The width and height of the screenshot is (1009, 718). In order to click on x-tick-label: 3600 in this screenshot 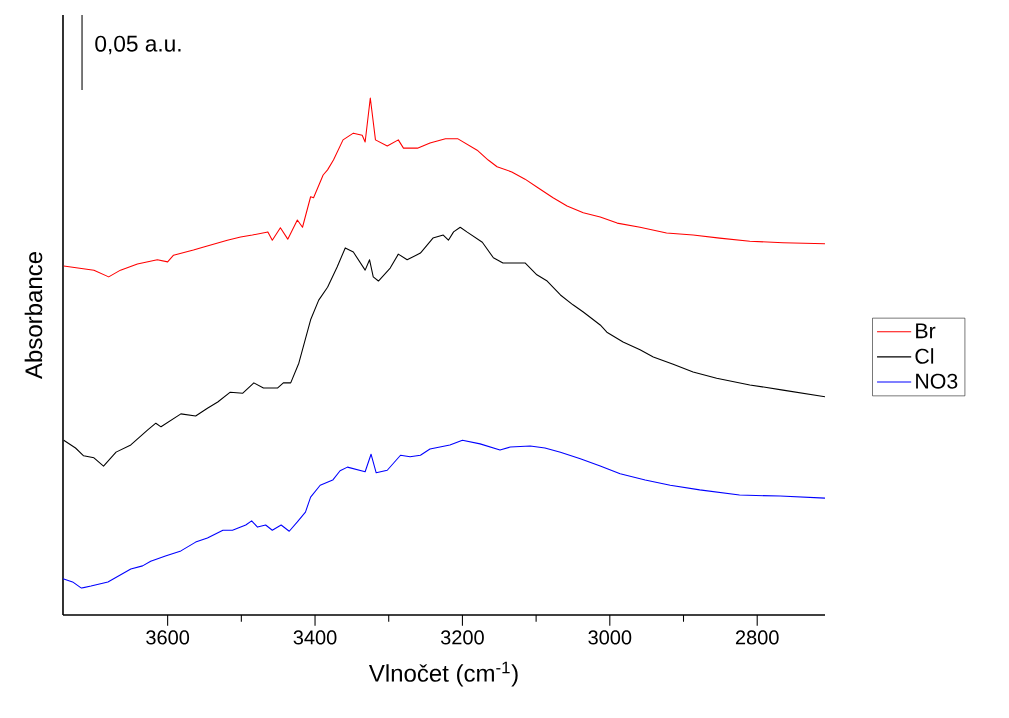, I will do `click(168, 637)`.